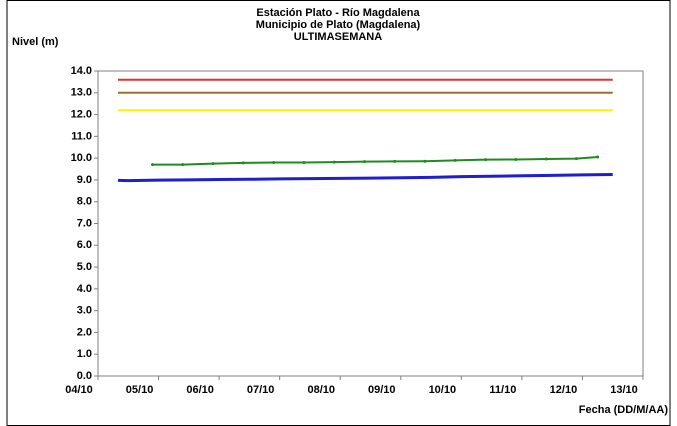 The image size is (677, 426). What do you see at coordinates (84, 202) in the screenshot?
I see `y-tick-label: 8.0` at bounding box center [84, 202].